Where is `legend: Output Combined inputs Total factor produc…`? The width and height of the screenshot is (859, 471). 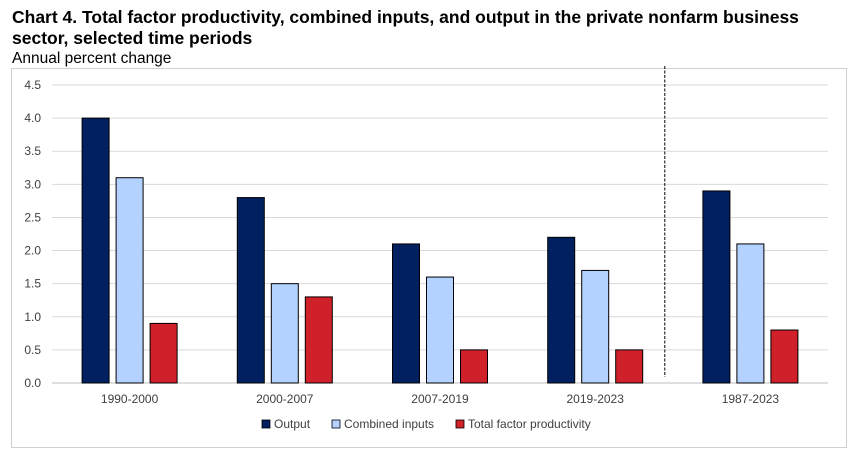
legend: Output Combined inputs Total factor produc… is located at coordinates (426, 424).